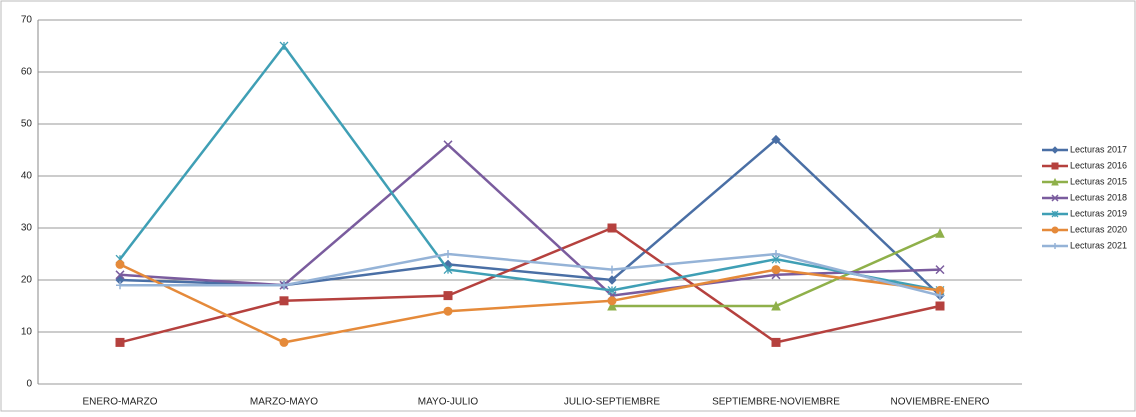 The height and width of the screenshot is (417, 1136). What do you see at coordinates (1098, 229) in the screenshot?
I see `legend-label: Lecturas 2020` at bounding box center [1098, 229].